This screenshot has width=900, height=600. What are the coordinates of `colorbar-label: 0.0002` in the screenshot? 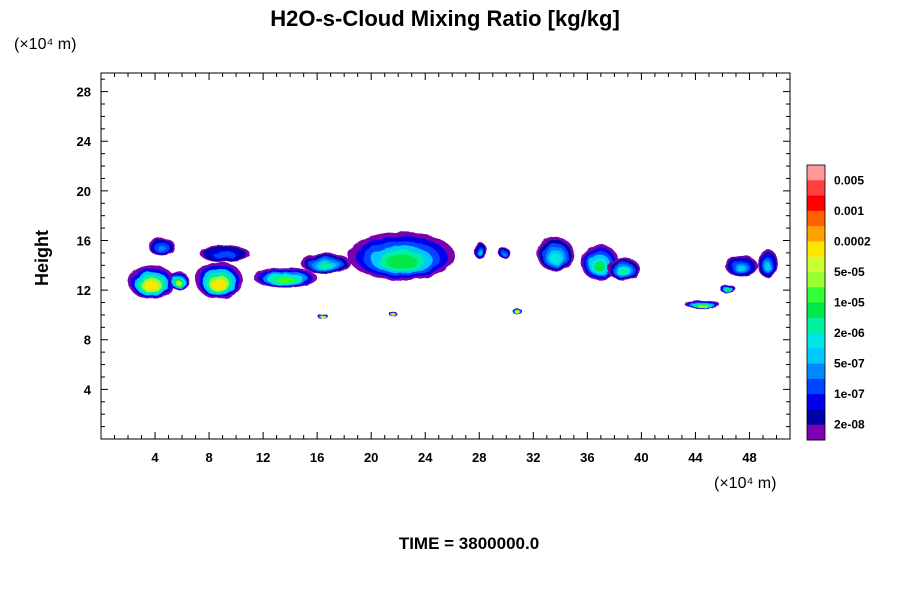 It's located at (852, 241).